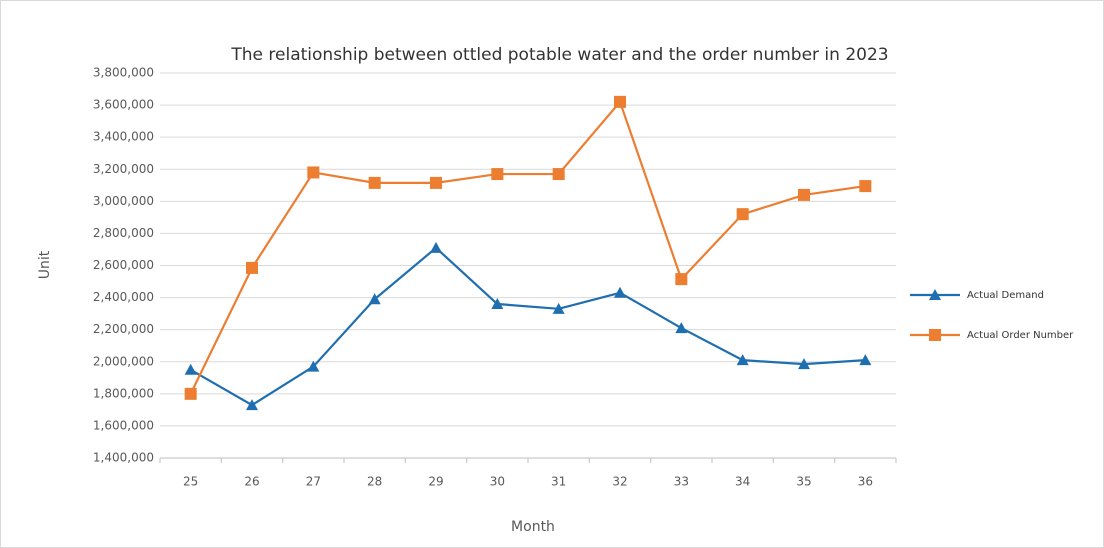 Image resolution: width=1104 pixels, height=548 pixels. What do you see at coordinates (123, 201) in the screenshot?
I see `y-tick-label: 3,000,000` at bounding box center [123, 201].